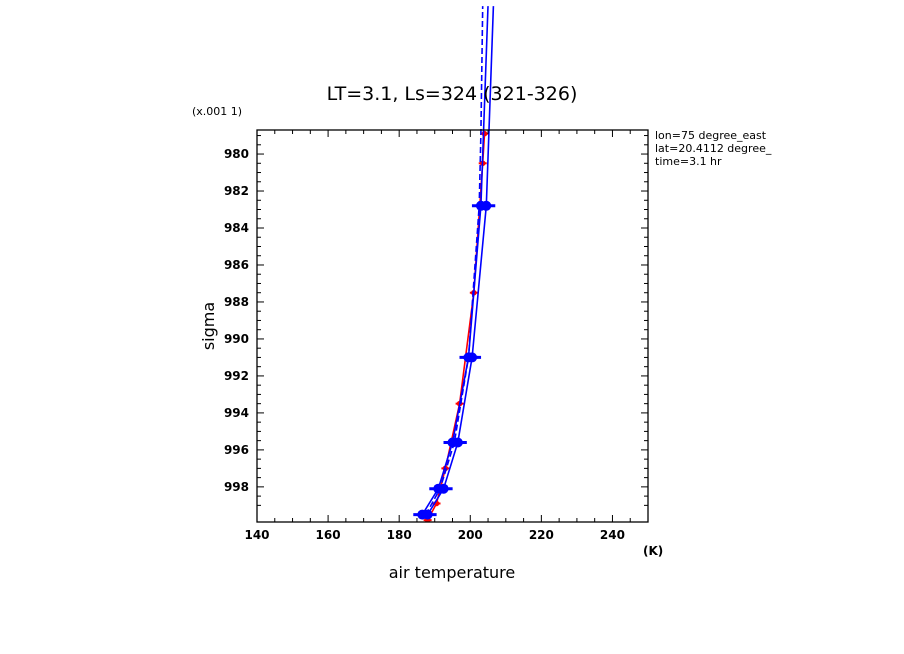 This screenshot has height=654, width=904. What do you see at coordinates (236, 450) in the screenshot?
I see `y-tick-label: 996` at bounding box center [236, 450].